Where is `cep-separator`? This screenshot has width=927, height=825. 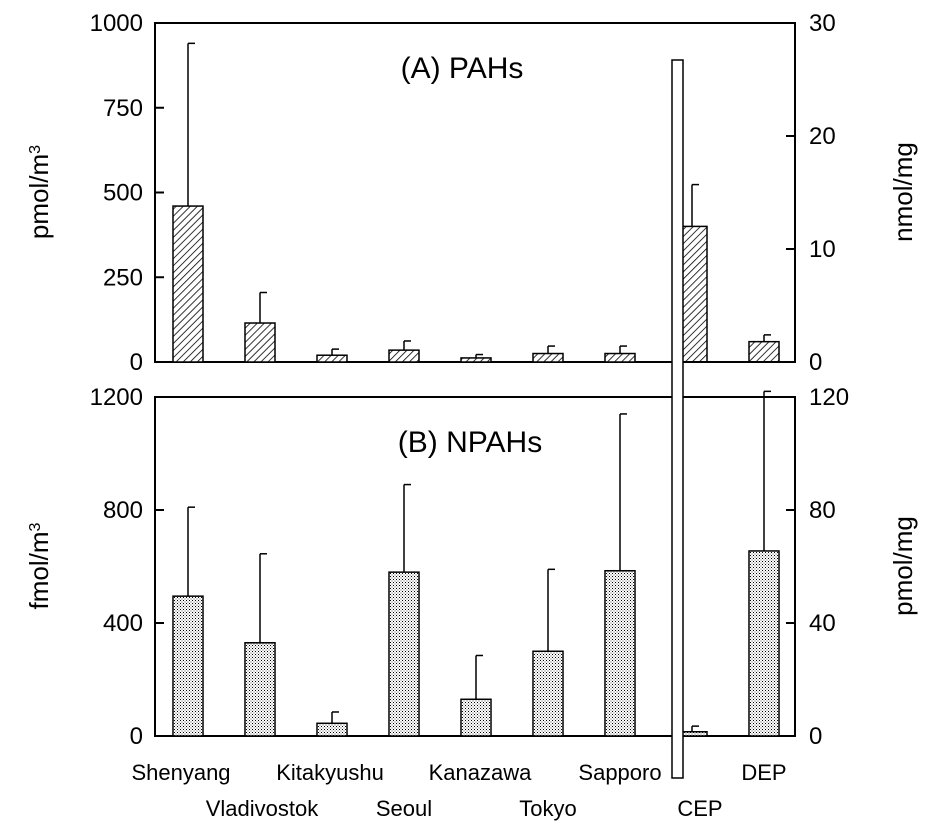 cep-separator is located at coordinates (733, 419).